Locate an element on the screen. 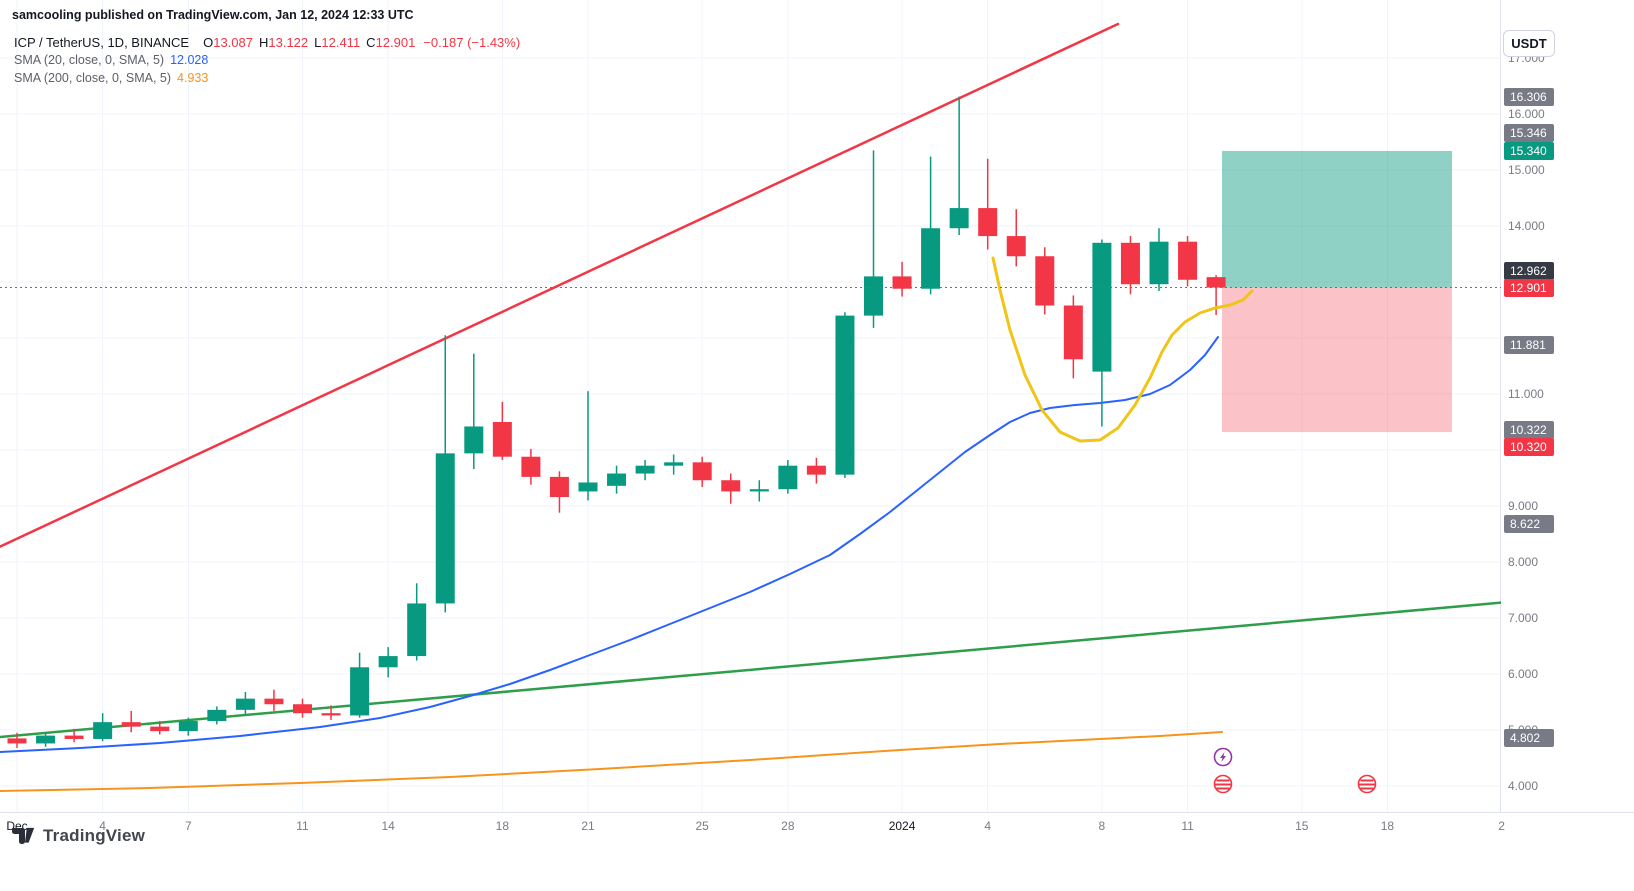  price-badge: 12.962 is located at coordinates (1529, 271).